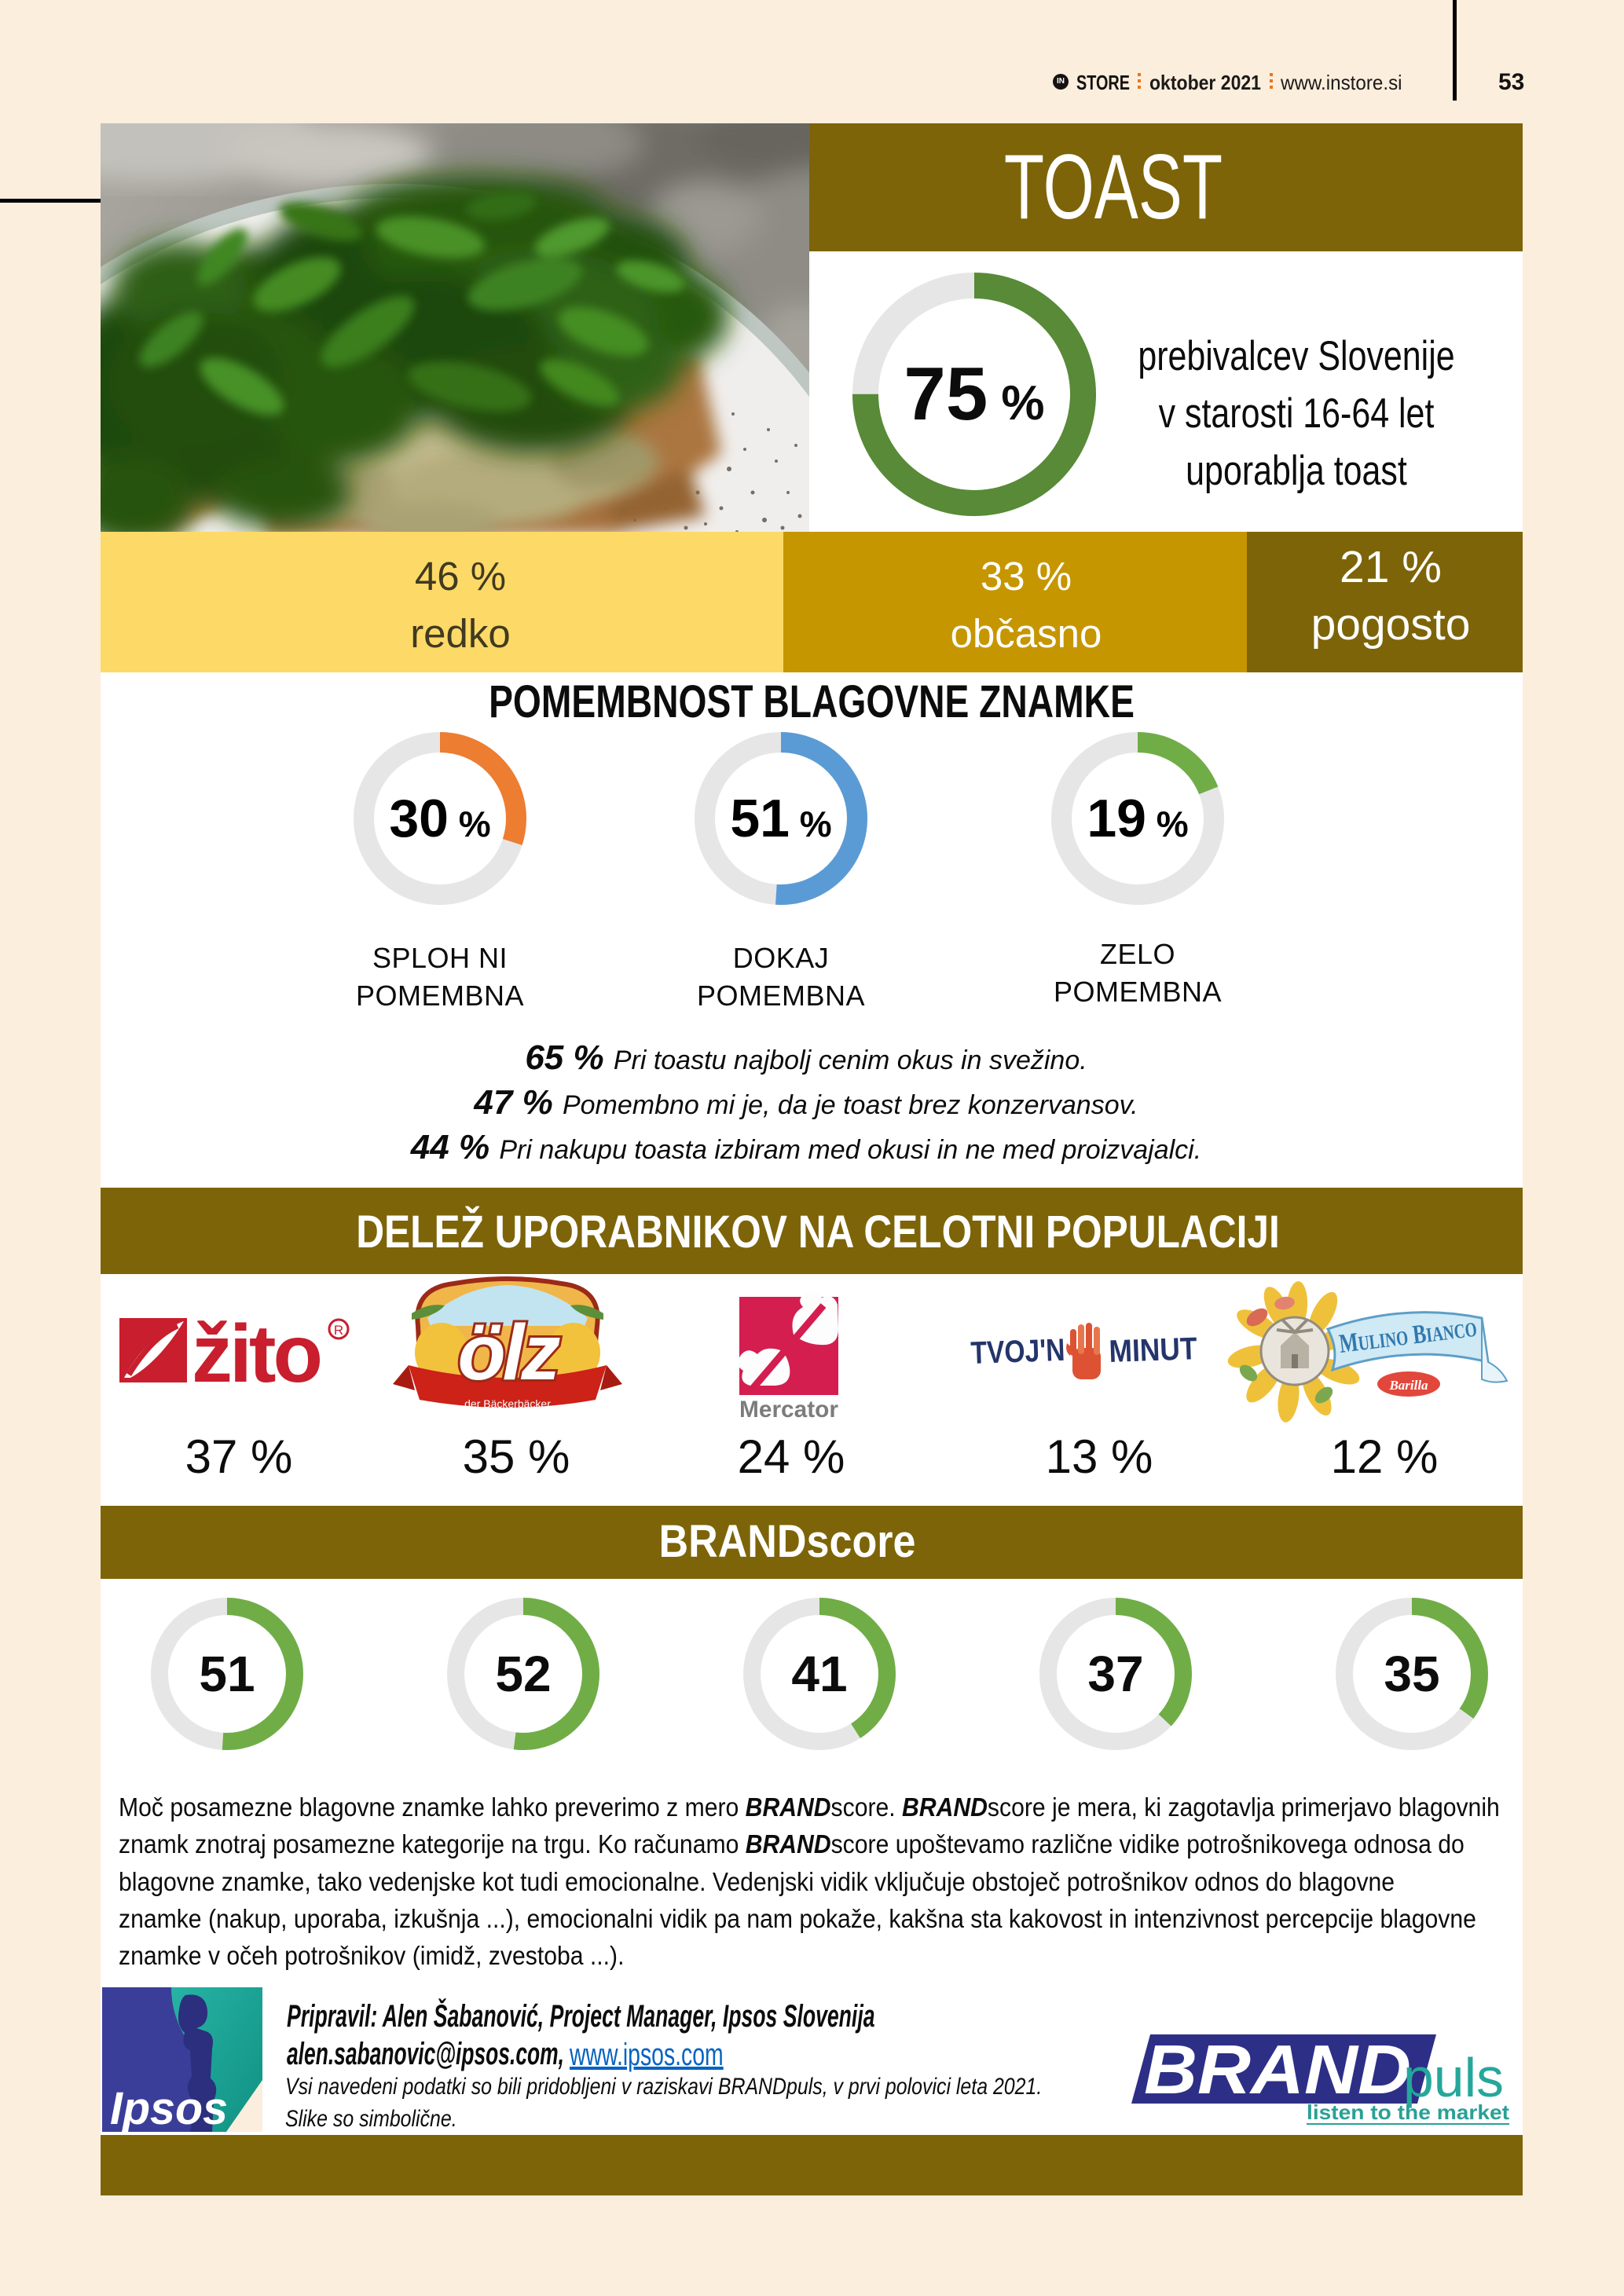 This screenshot has height=2296, width=1624. I want to click on svg-text: 35 %, so click(516, 1456).